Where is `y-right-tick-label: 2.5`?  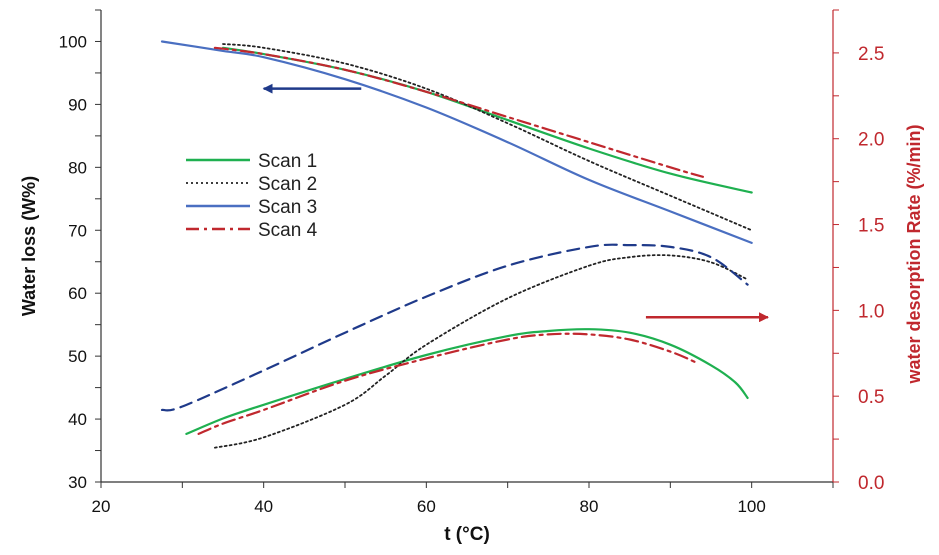
y-right-tick-label: 2.5 is located at coordinates (871, 54).